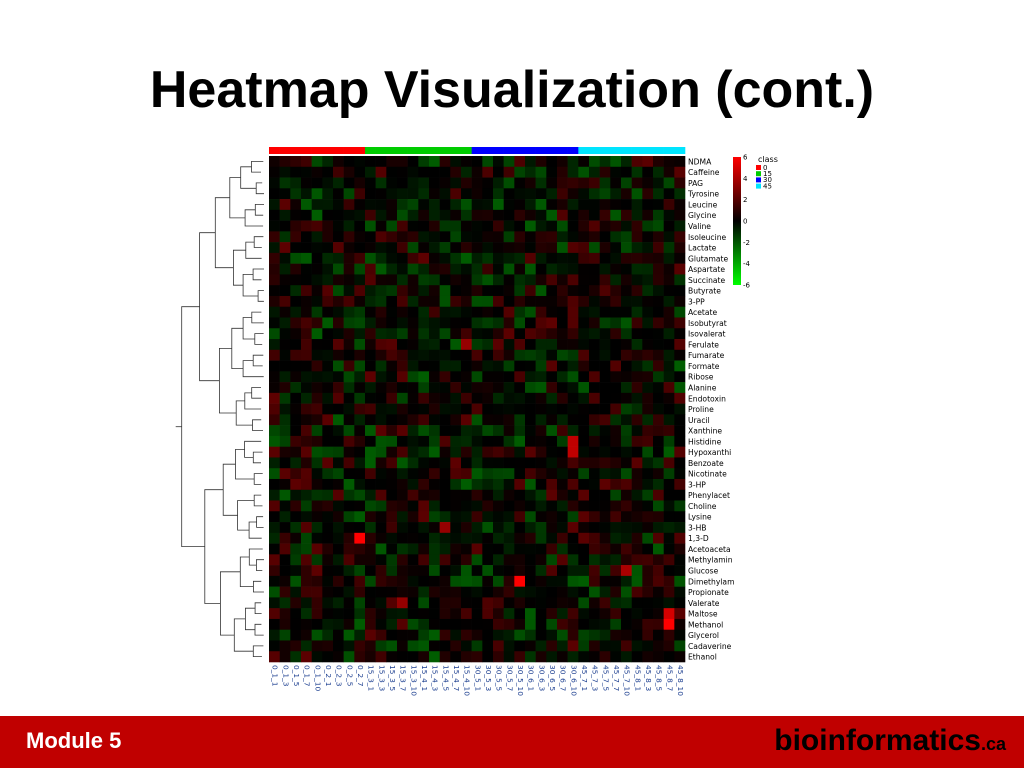 The image size is (1024, 768). What do you see at coordinates (703, 312) in the screenshot?
I see `row-label: Acetate` at bounding box center [703, 312].